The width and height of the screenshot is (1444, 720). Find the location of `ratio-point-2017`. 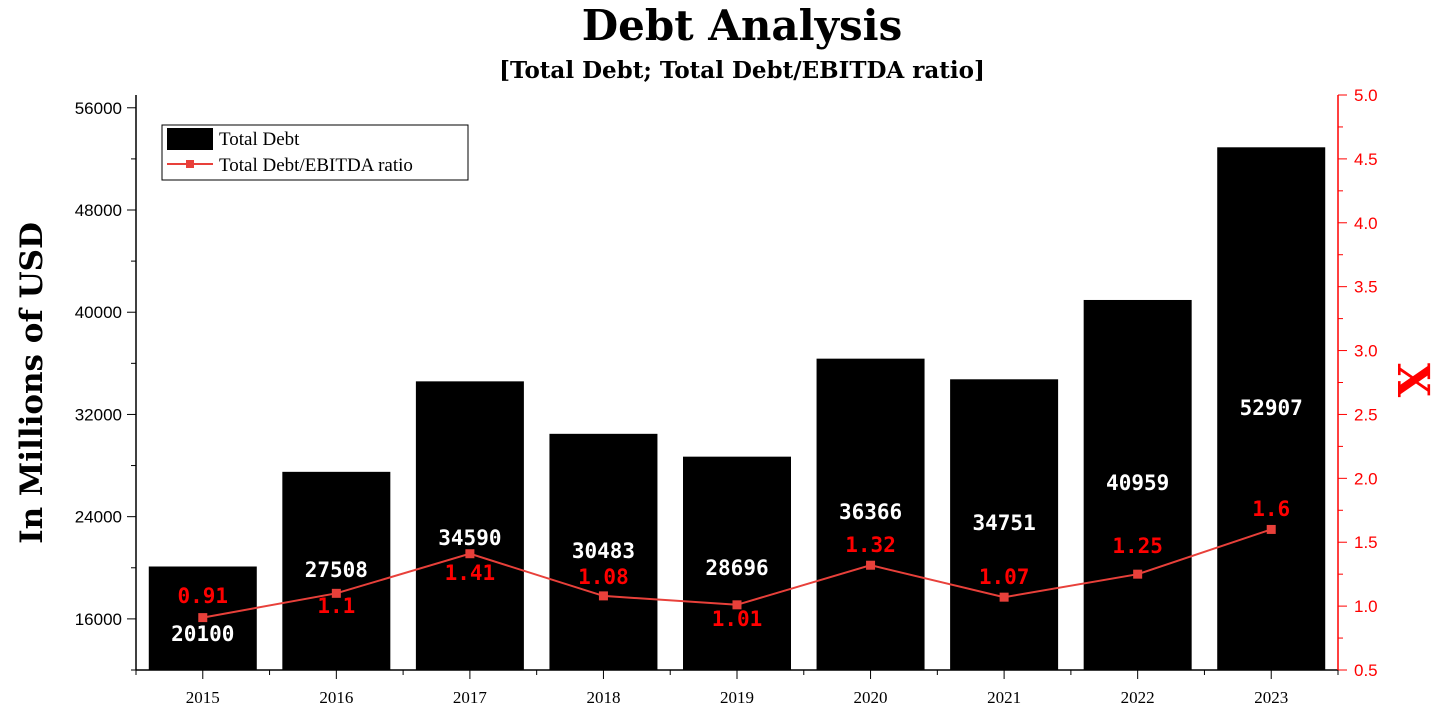

ratio-point-2017 is located at coordinates (470, 554).